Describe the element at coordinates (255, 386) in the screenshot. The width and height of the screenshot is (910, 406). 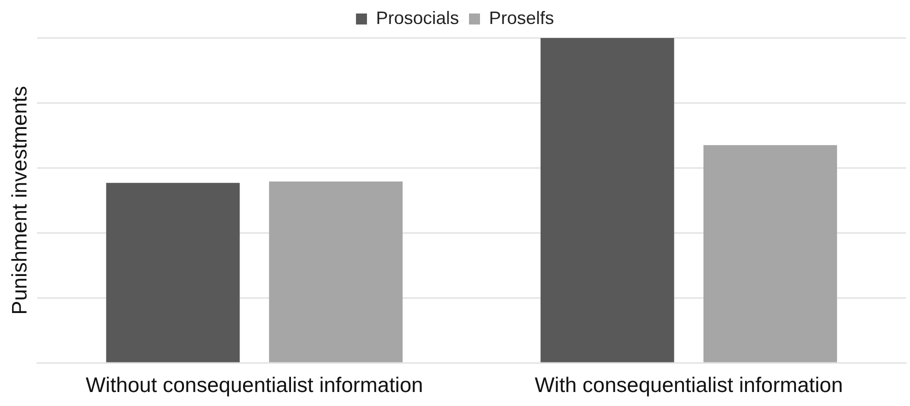
I see `x-tick-label: Without consequentialist information` at that location.